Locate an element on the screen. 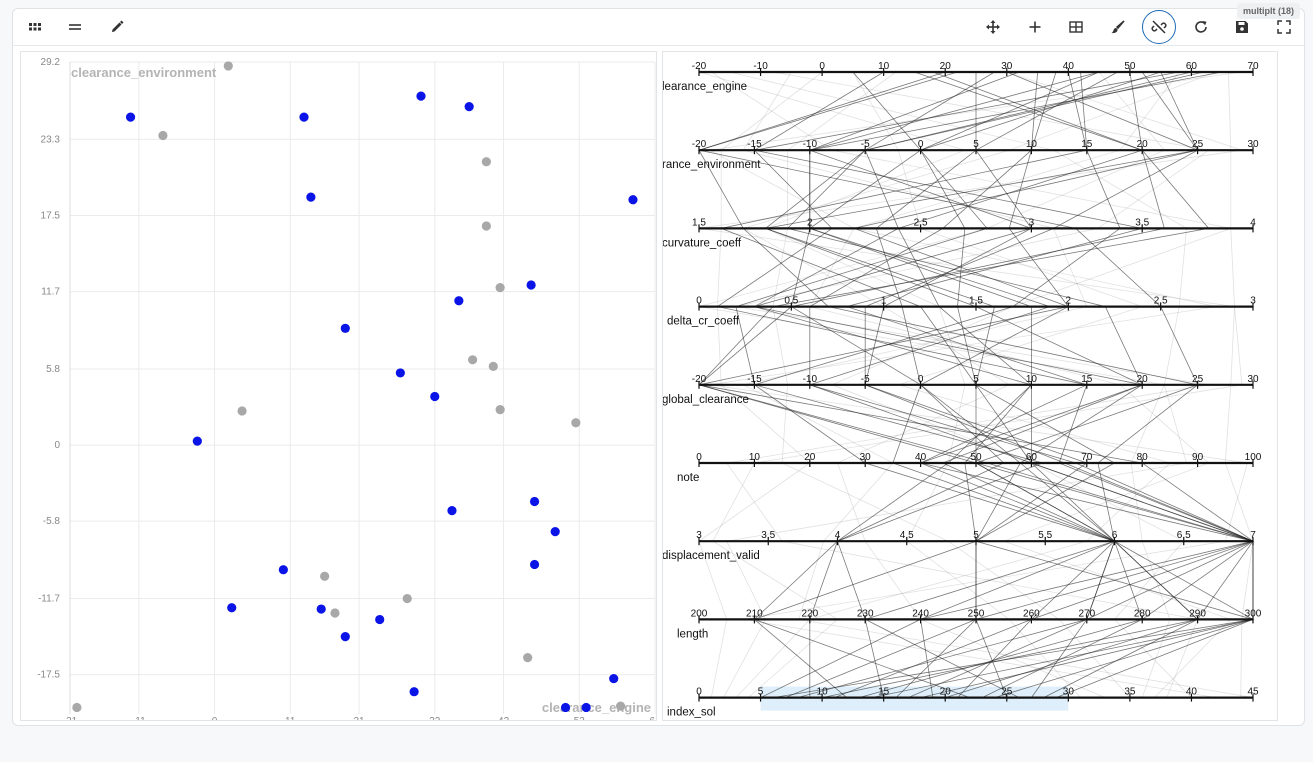 The image size is (1313, 762). pc-tick-label: 300 is located at coordinates (1253, 613).